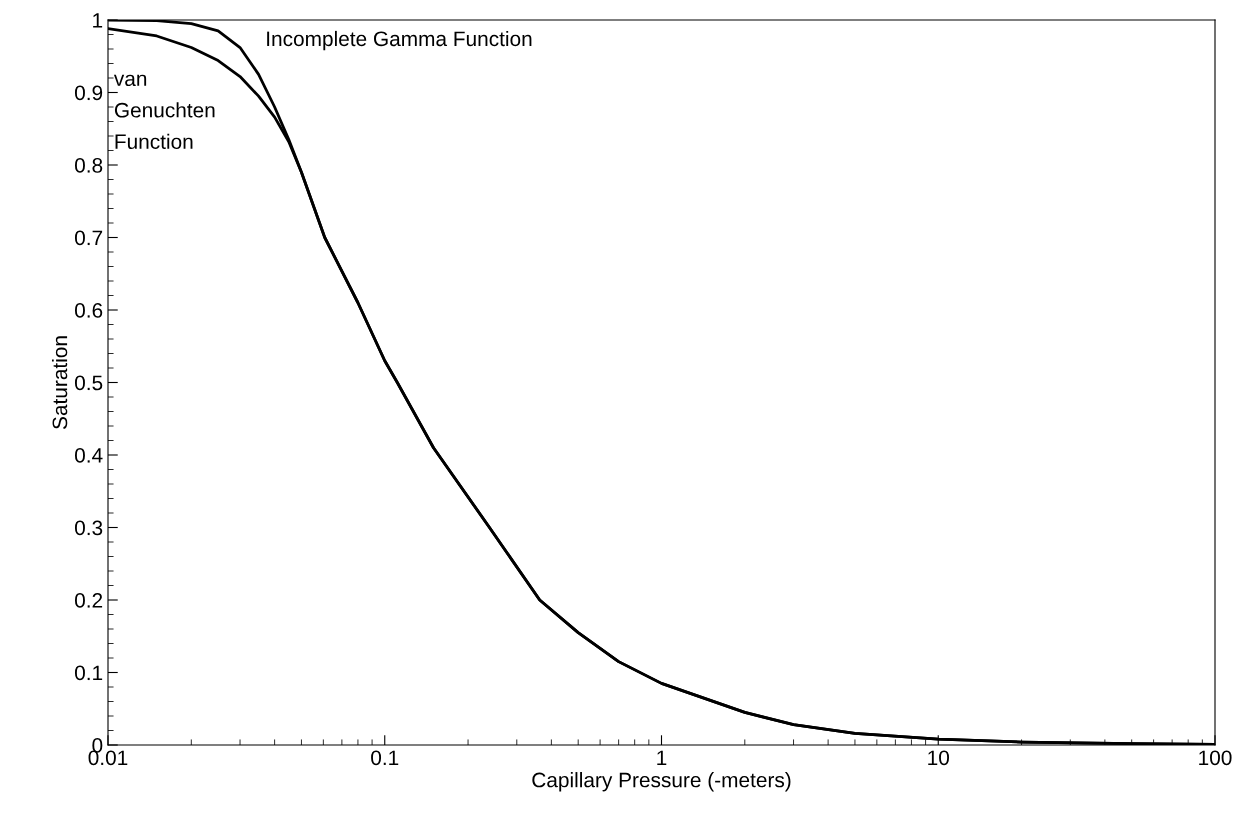 The image size is (1250, 838). Describe the element at coordinates (88, 165) in the screenshot. I see `y-tick-label: 0.8` at that location.